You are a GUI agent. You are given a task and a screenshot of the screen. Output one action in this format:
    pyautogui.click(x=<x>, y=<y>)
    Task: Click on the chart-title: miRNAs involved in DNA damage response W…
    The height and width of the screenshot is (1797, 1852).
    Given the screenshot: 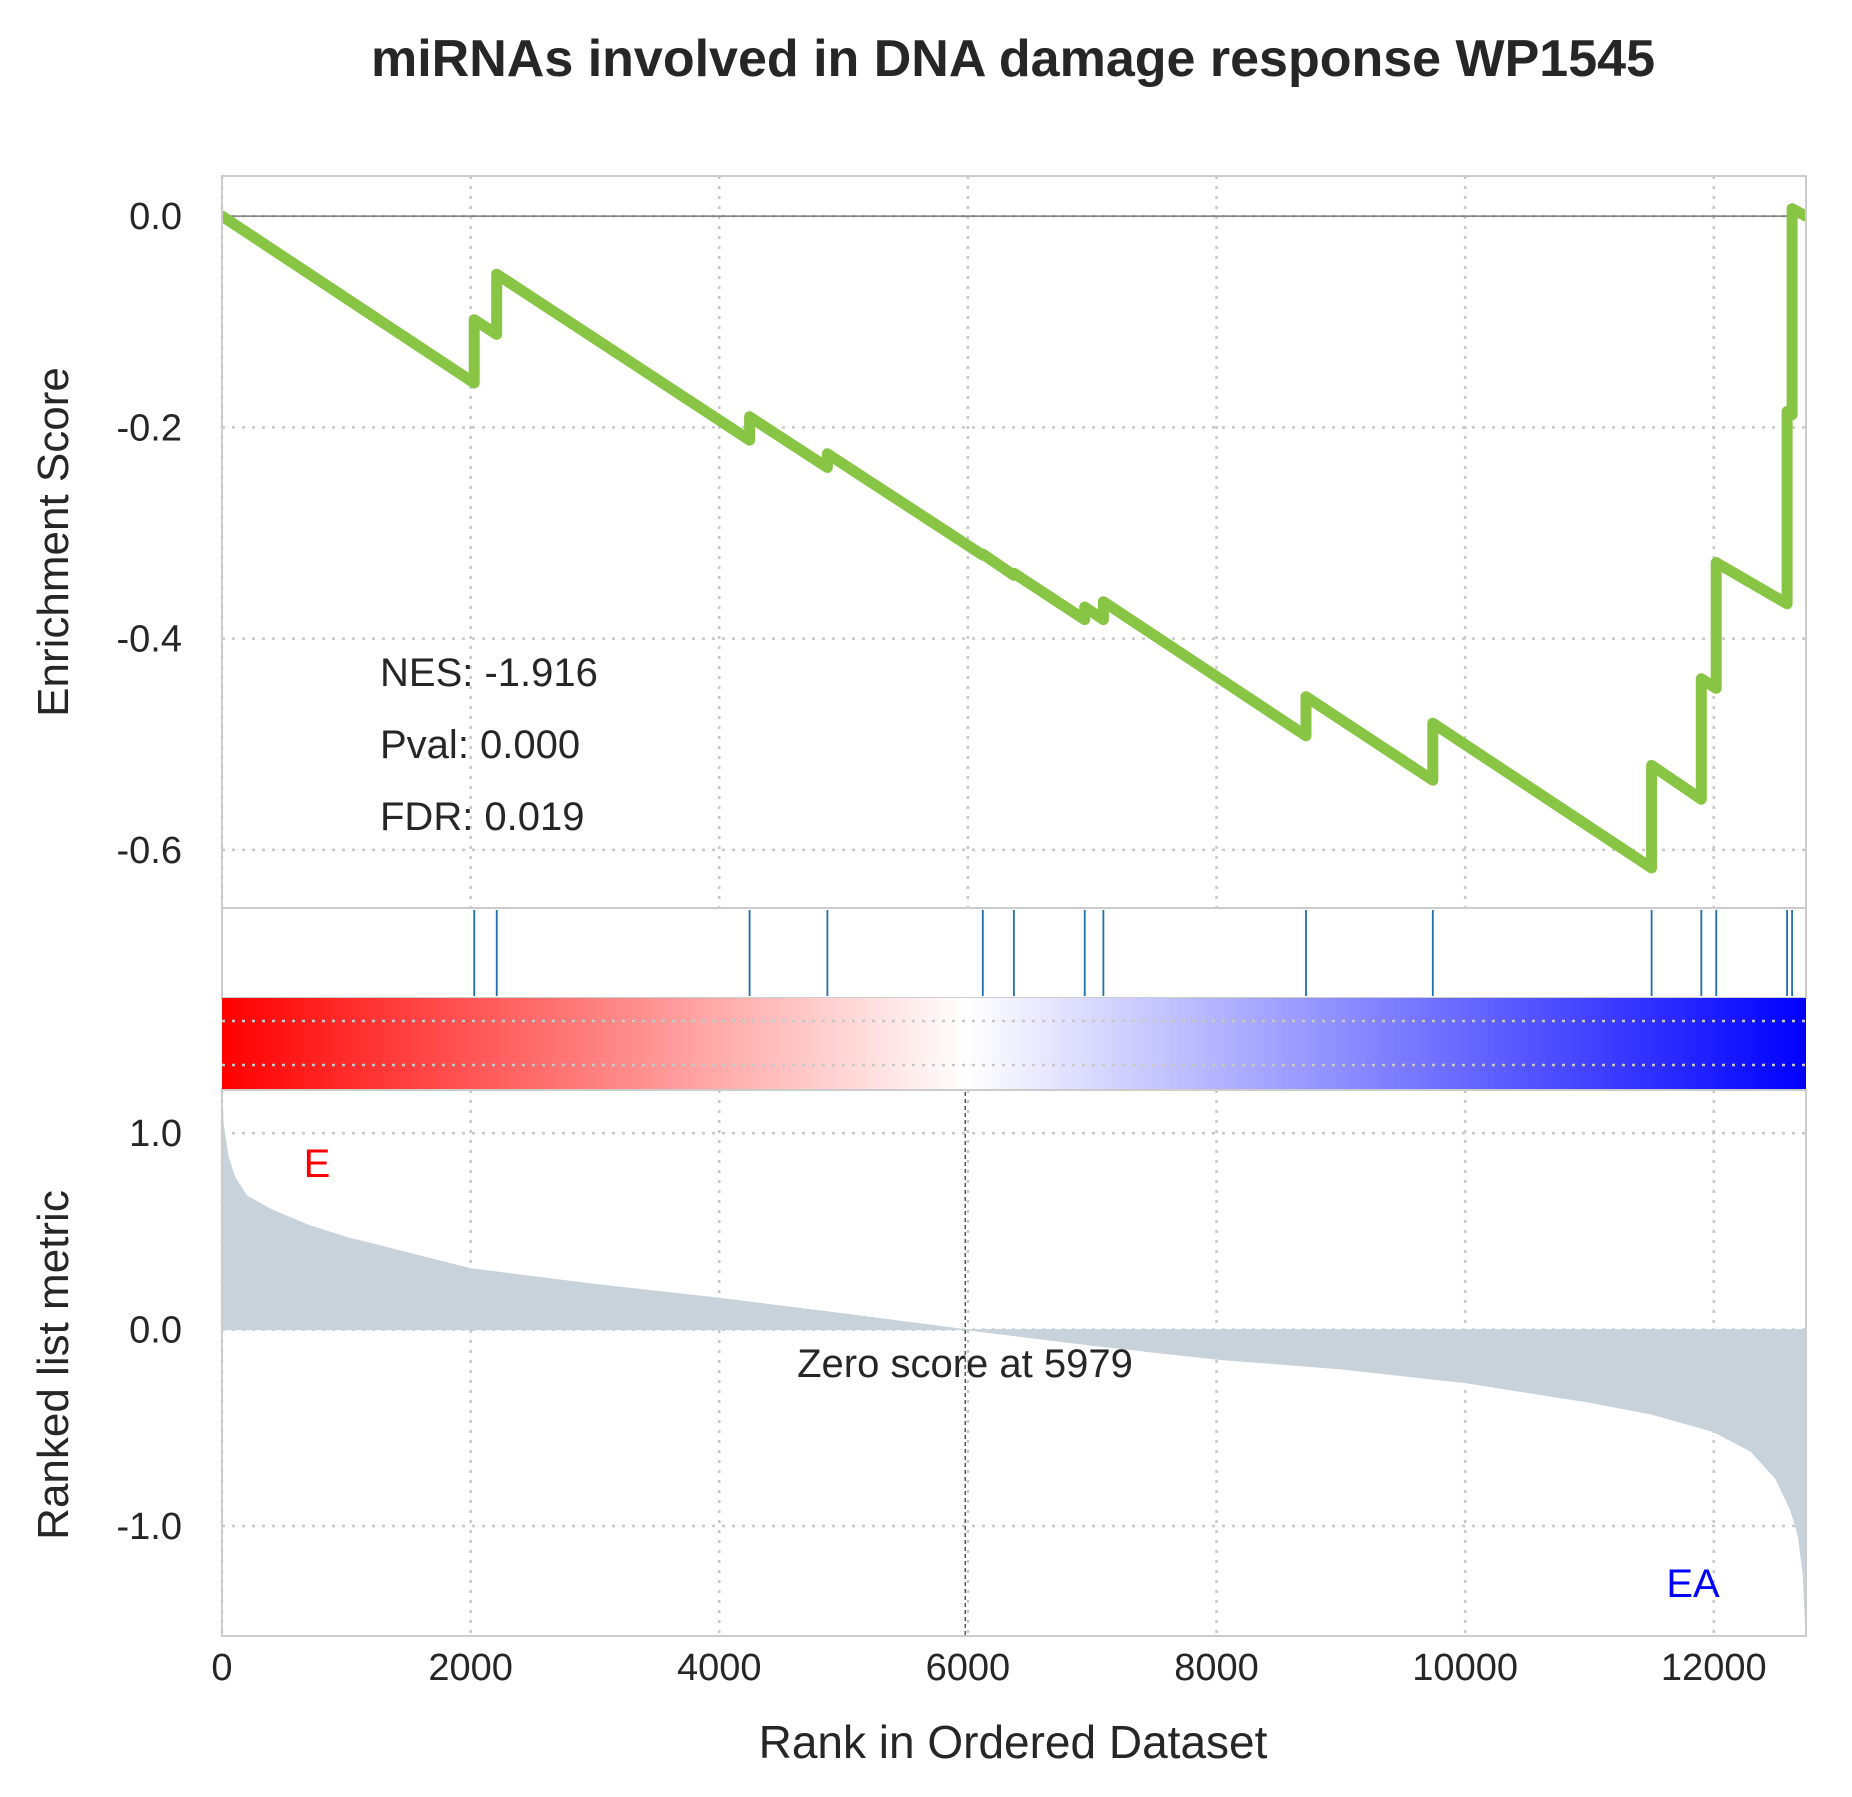 What is the action you would take?
    pyautogui.click(x=1013, y=59)
    